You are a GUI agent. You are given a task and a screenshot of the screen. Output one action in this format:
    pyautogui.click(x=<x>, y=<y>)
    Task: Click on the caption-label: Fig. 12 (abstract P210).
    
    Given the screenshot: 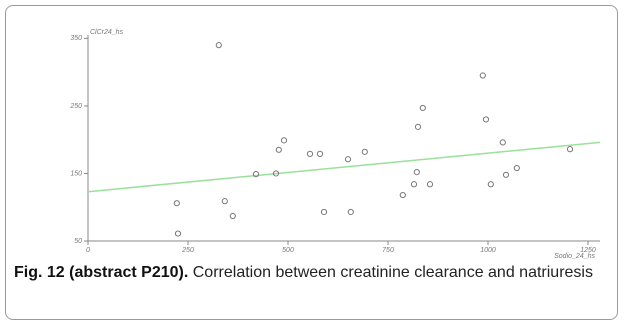 What is the action you would take?
    pyautogui.click(x=101, y=272)
    